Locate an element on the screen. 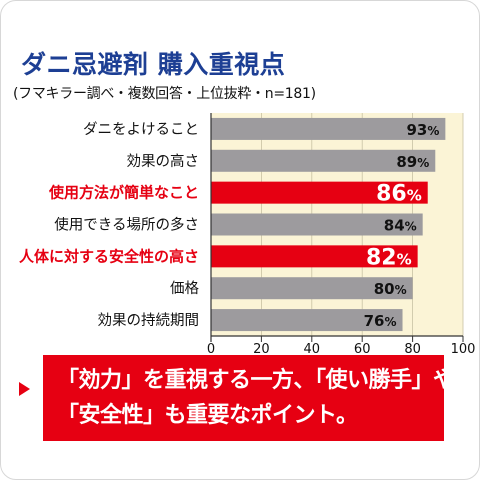 The image size is (480, 480). x-tick-label: 40 is located at coordinates (312, 349).